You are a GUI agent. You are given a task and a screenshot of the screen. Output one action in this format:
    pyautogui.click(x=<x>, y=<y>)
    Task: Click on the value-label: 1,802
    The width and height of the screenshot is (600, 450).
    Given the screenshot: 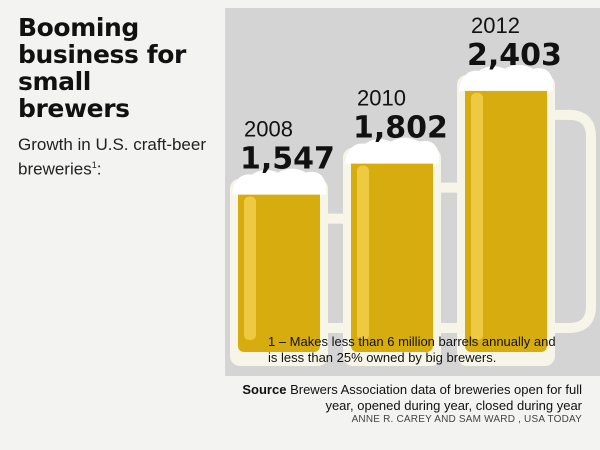 What is the action you would take?
    pyautogui.click(x=400, y=128)
    